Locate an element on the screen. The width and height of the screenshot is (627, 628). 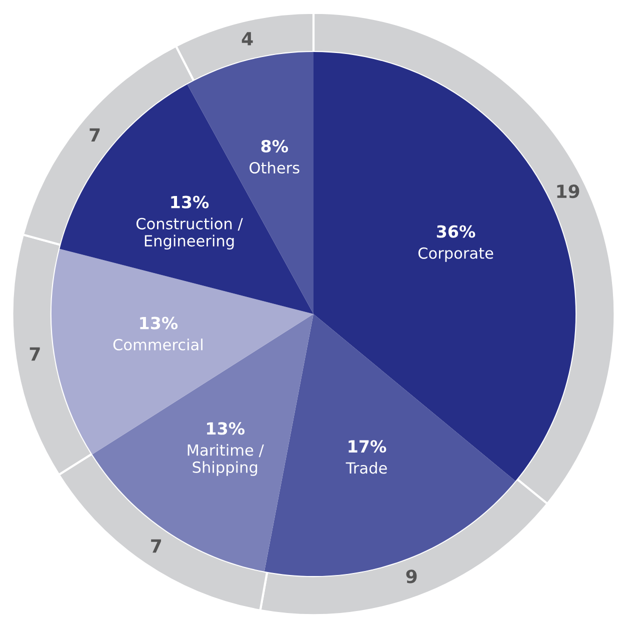
data-label: 17% is located at coordinates (367, 446).